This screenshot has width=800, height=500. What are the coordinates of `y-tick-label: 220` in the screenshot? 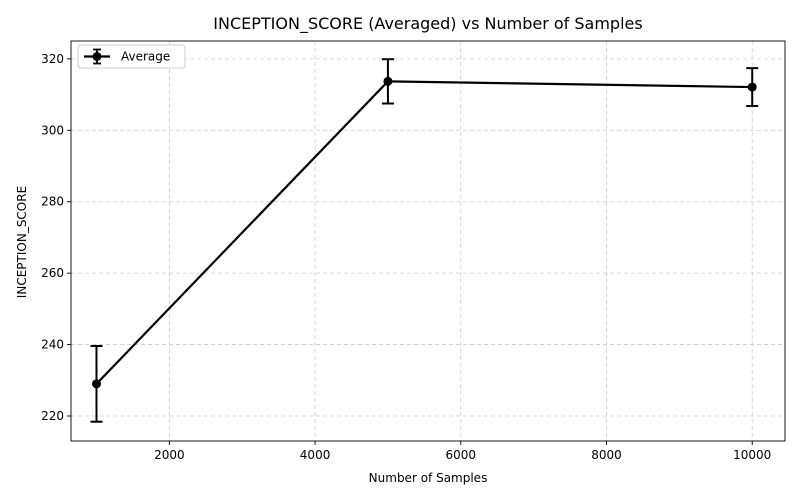 It's located at (52, 416).